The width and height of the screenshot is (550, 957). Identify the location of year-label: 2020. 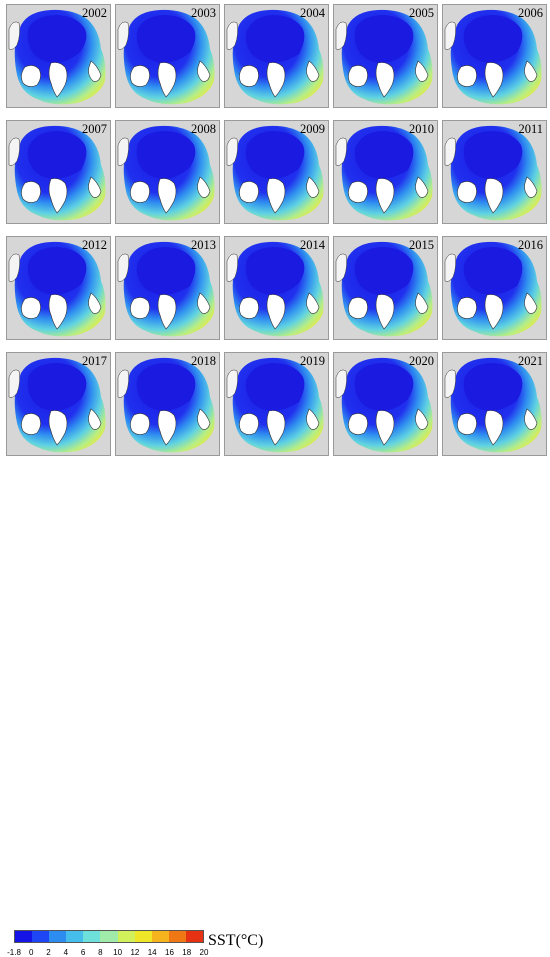
(421, 361).